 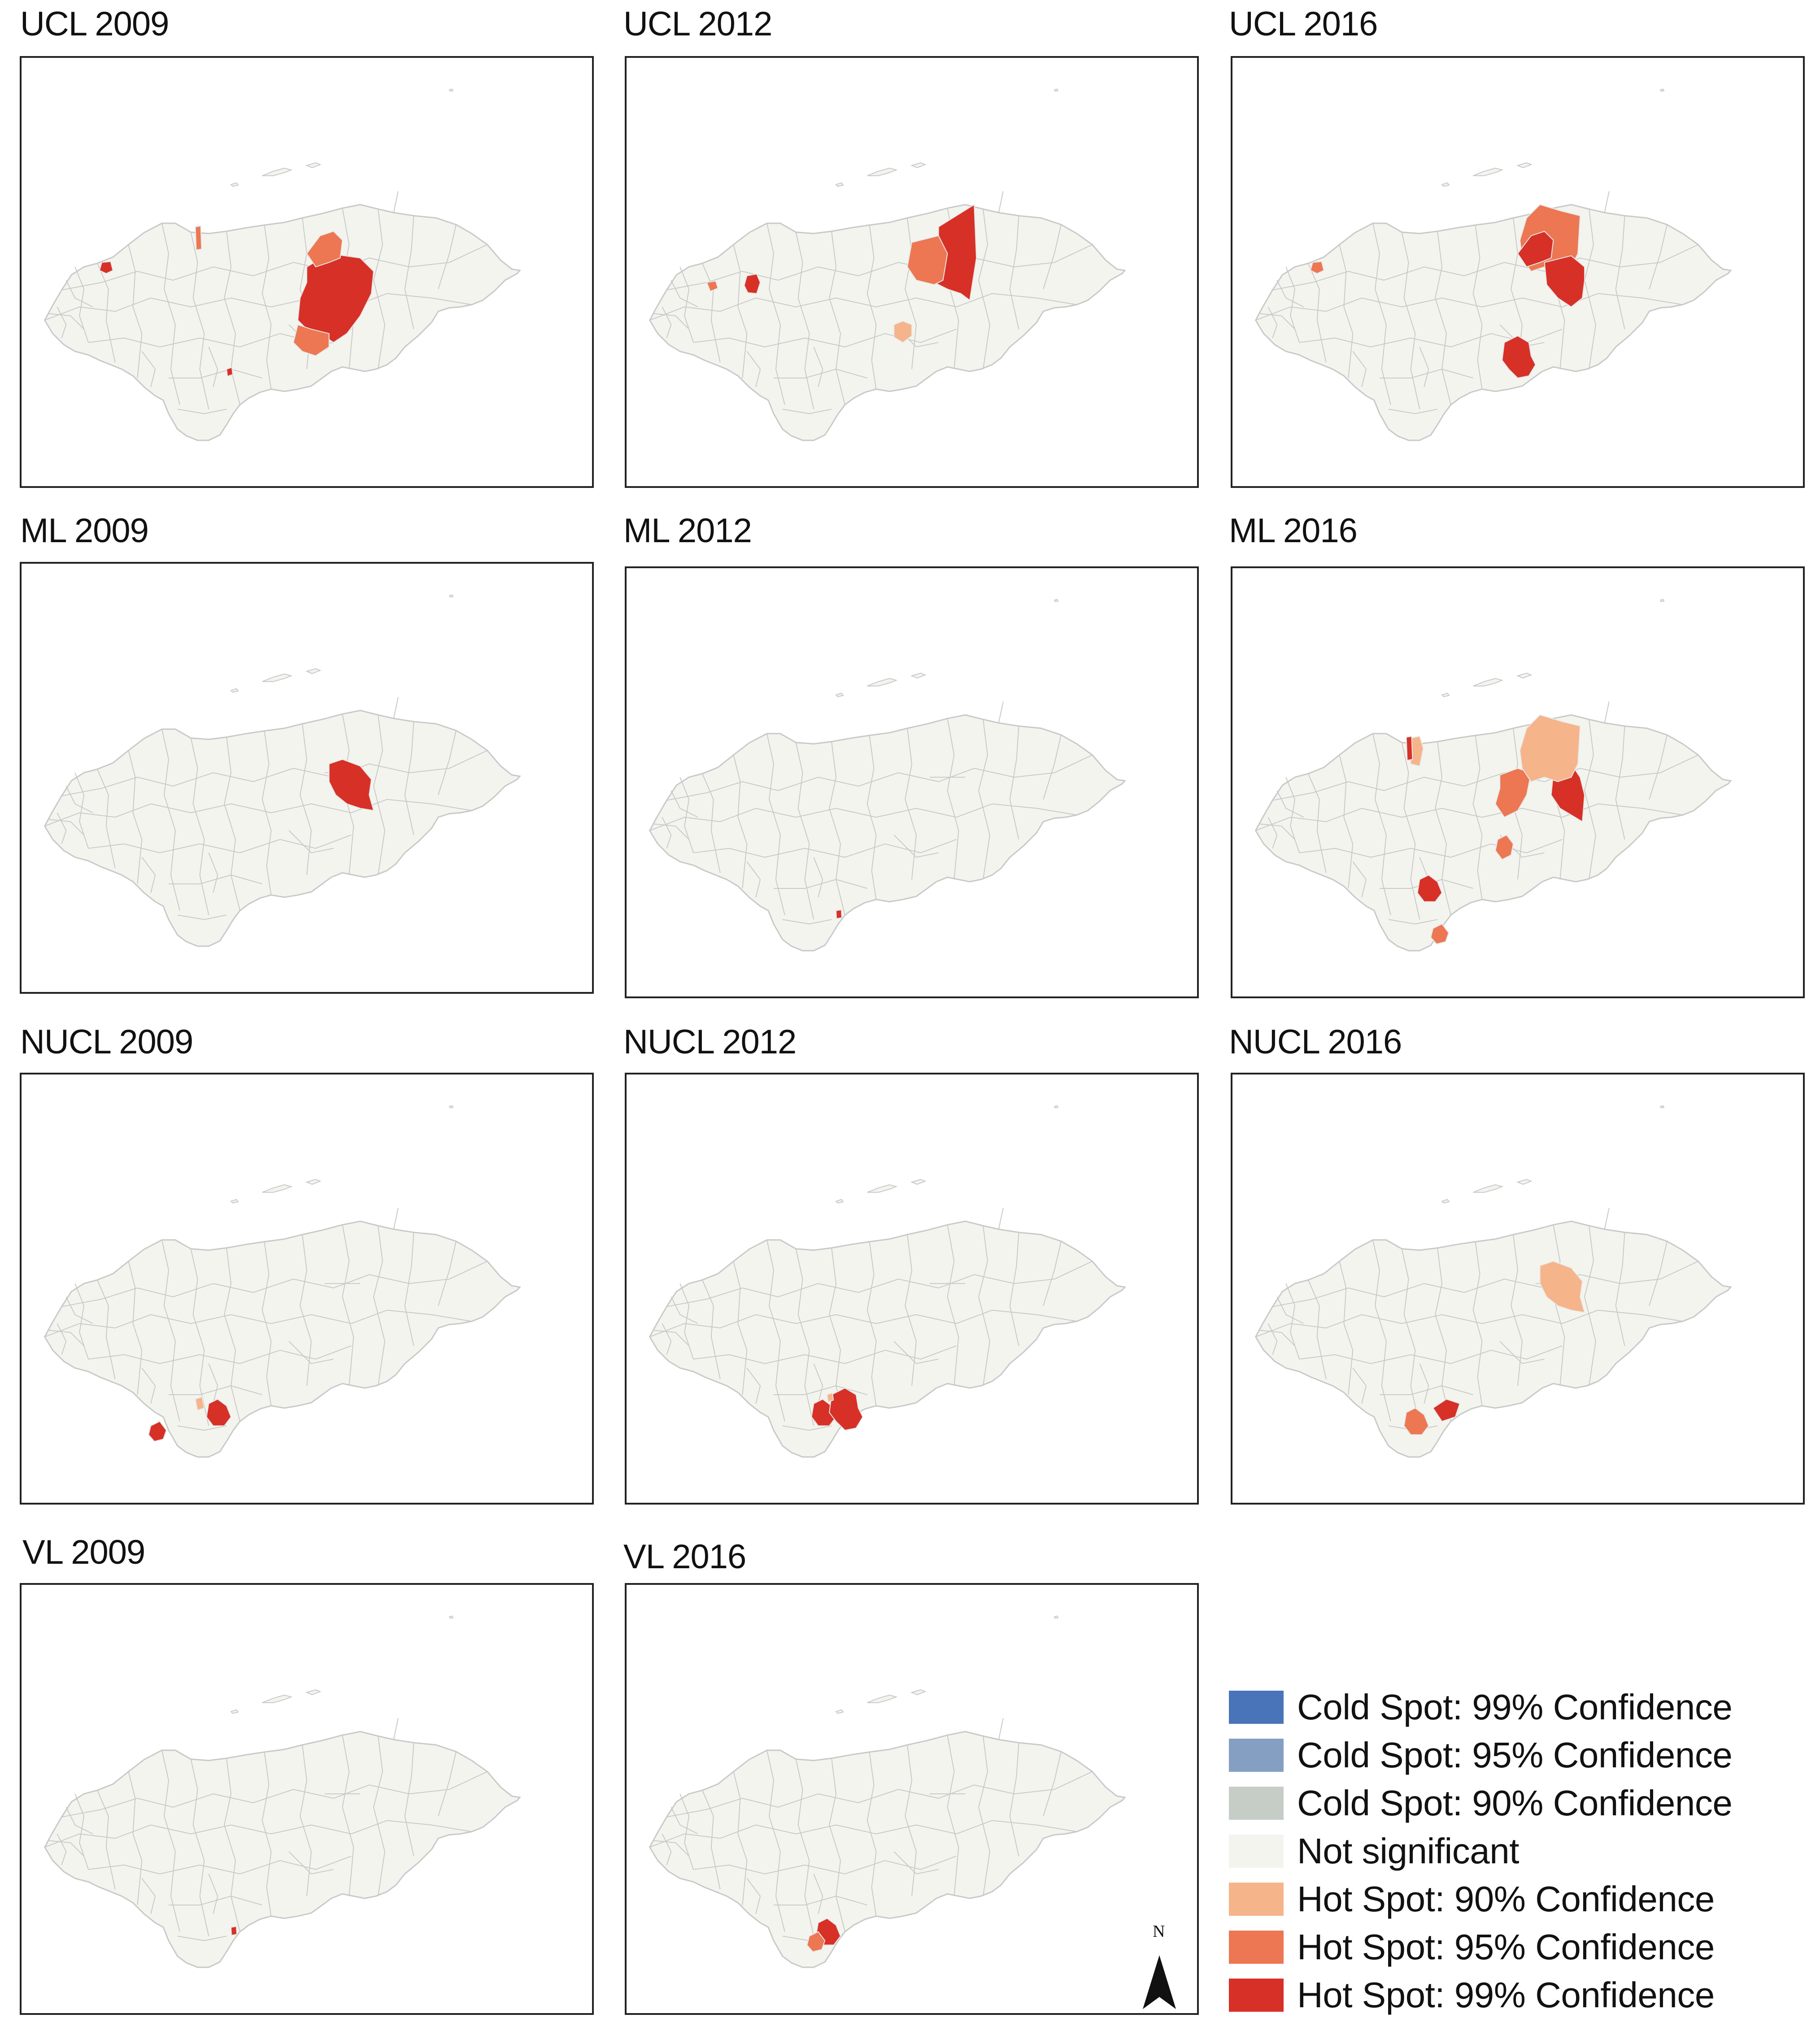 What do you see at coordinates (1472, 1899) in the screenshot?
I see `legend-item: Hot Spot: 90% Confidence` at bounding box center [1472, 1899].